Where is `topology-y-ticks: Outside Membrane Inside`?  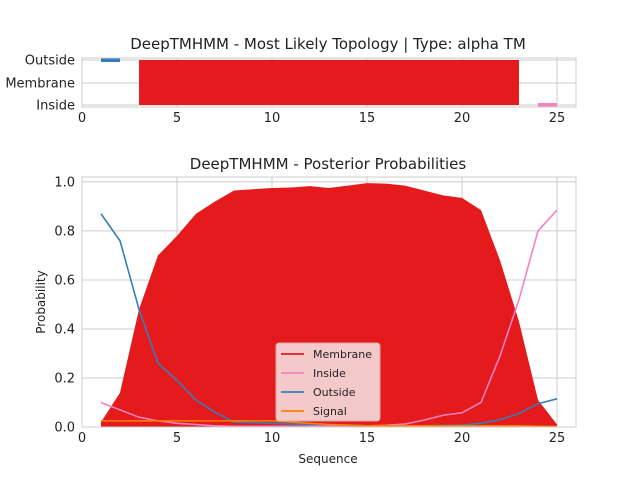 topology-y-ticks: Outside Membrane Inside is located at coordinates (40, 84).